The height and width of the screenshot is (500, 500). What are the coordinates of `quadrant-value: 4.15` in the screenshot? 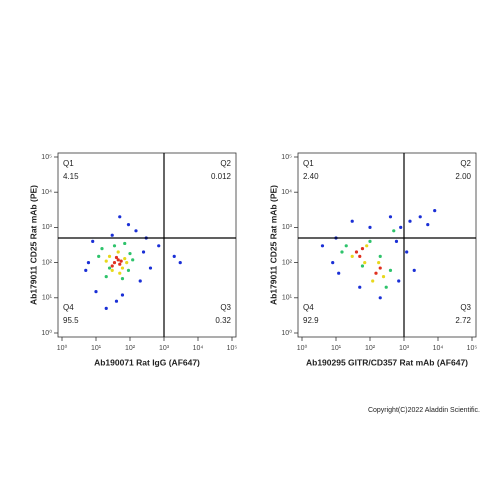 It's located at (71, 176).